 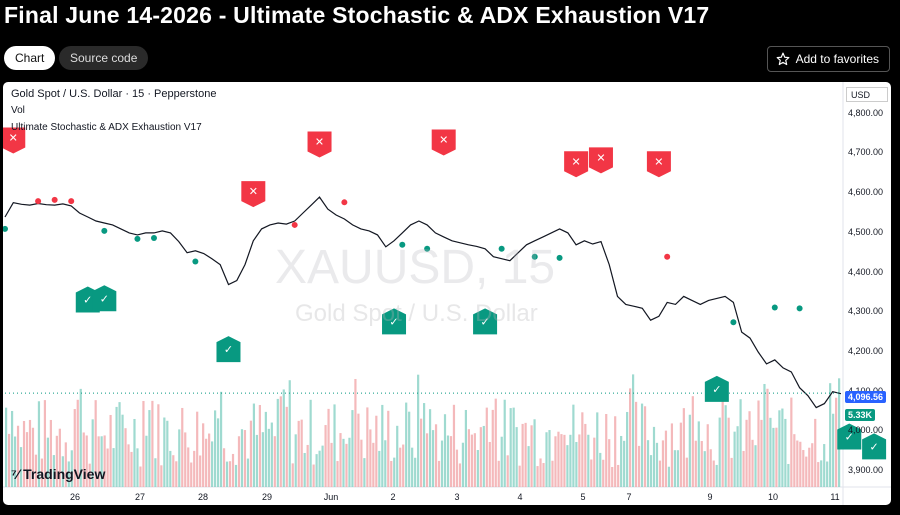 I want to click on price-tick-label: 4,100.00, so click(x=865, y=391).